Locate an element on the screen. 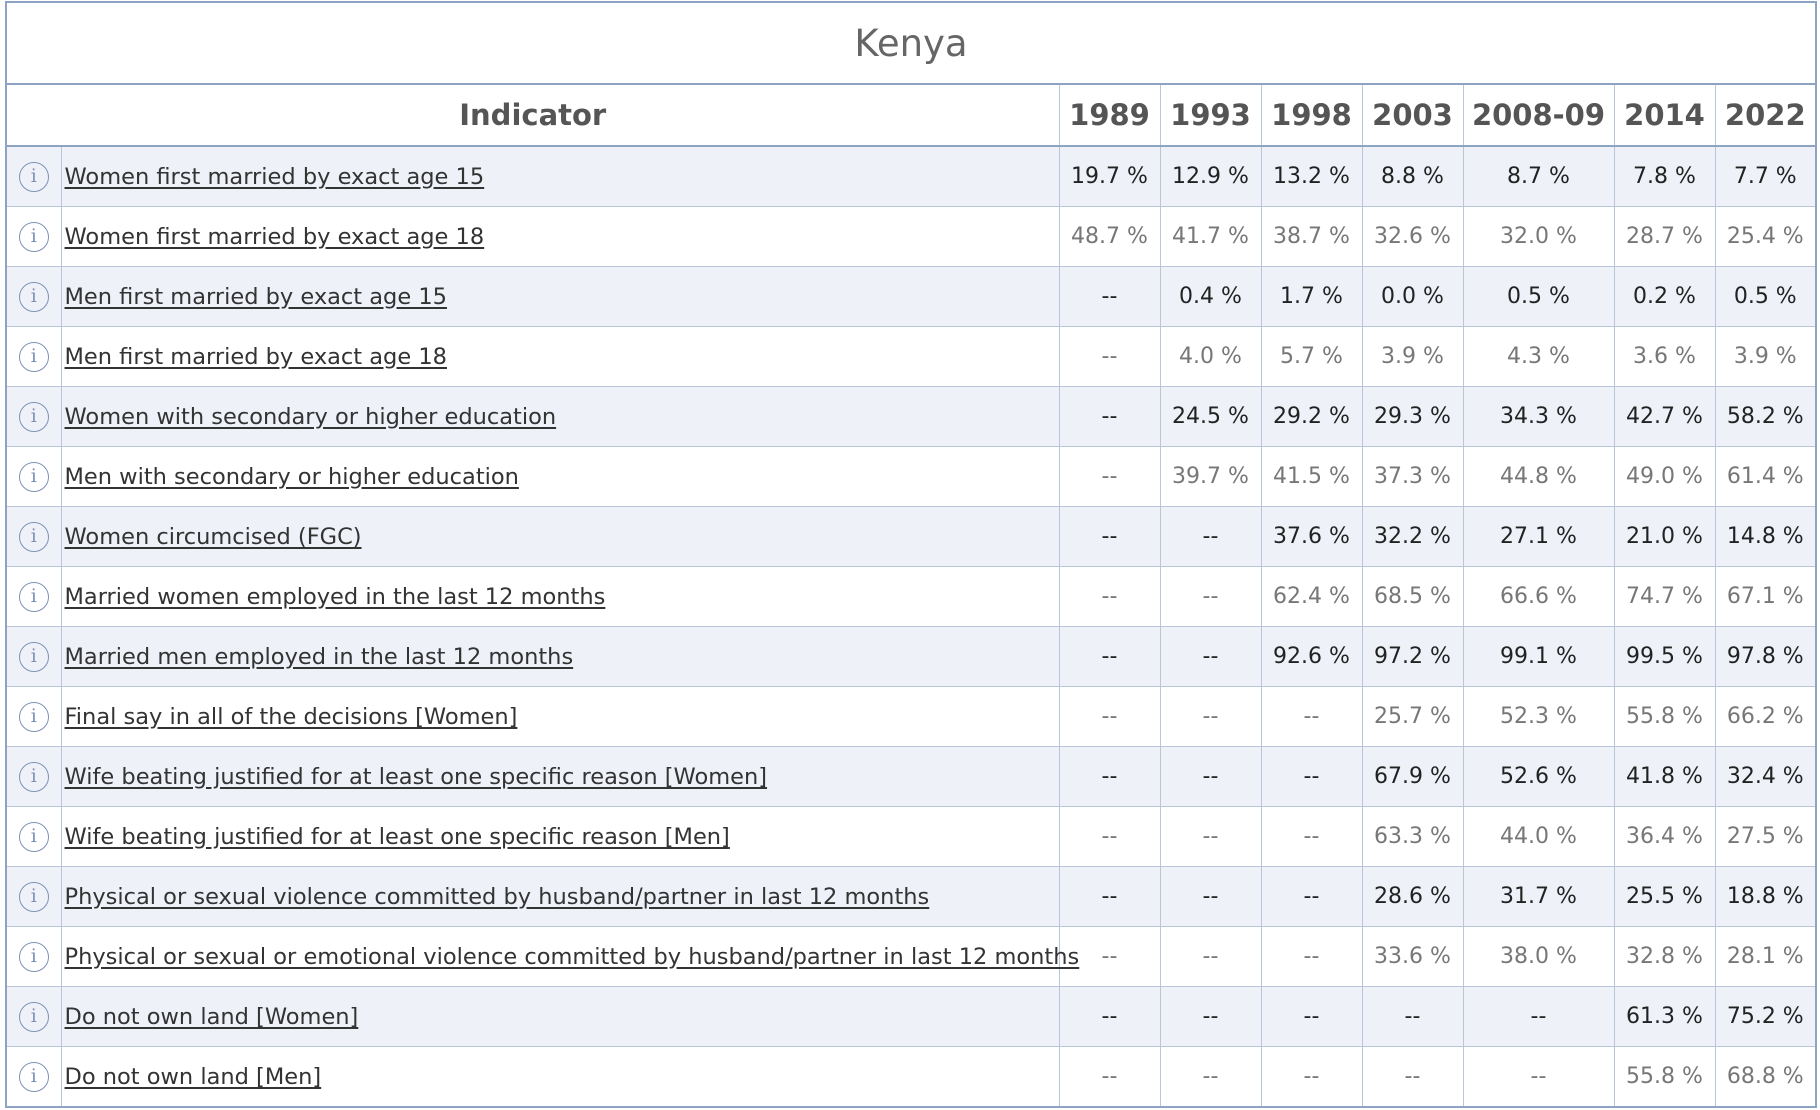  value-cell: 32.2 % is located at coordinates (1412, 536).